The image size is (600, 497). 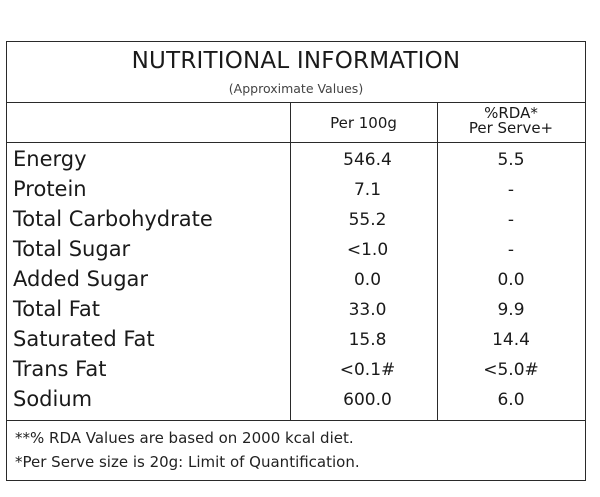 I want to click on nutrient-name: Total Fat, so click(x=56, y=309).